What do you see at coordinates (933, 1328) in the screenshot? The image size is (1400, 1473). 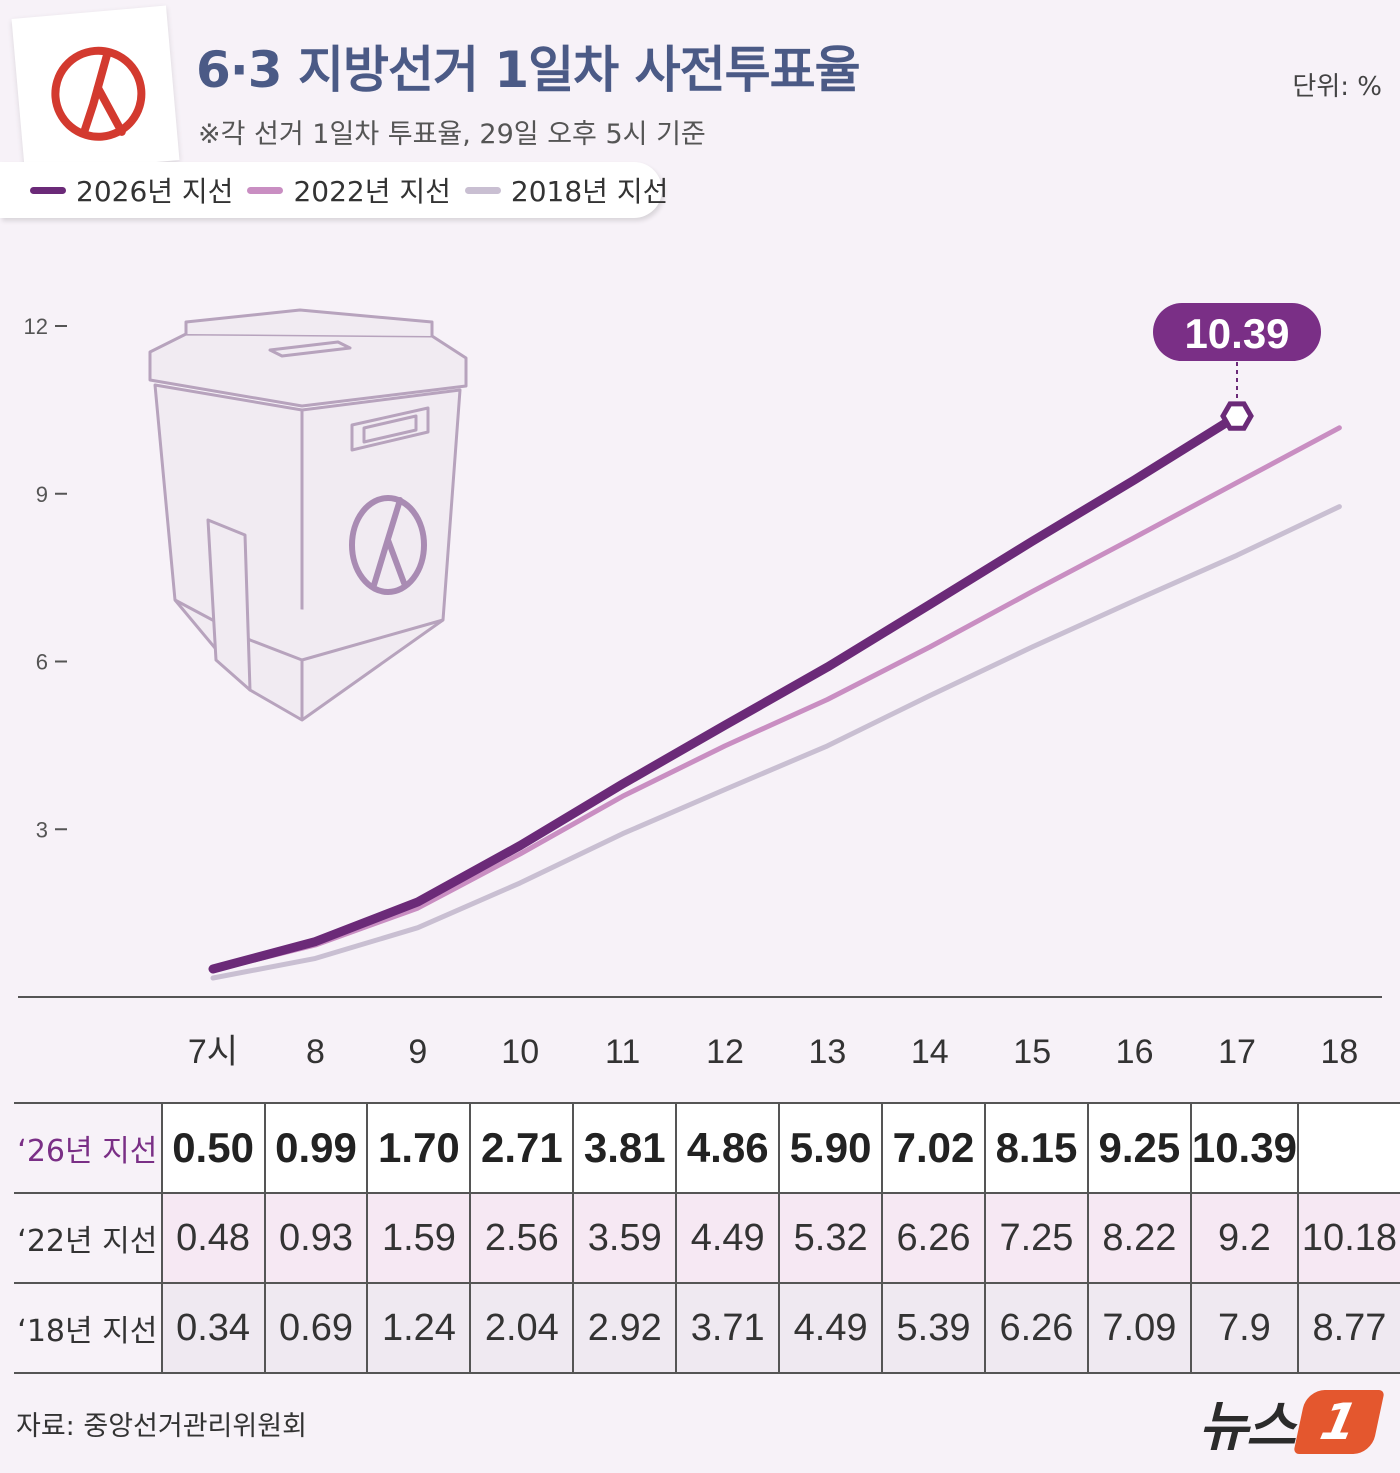 I see `table-cell: 5.39` at bounding box center [933, 1328].